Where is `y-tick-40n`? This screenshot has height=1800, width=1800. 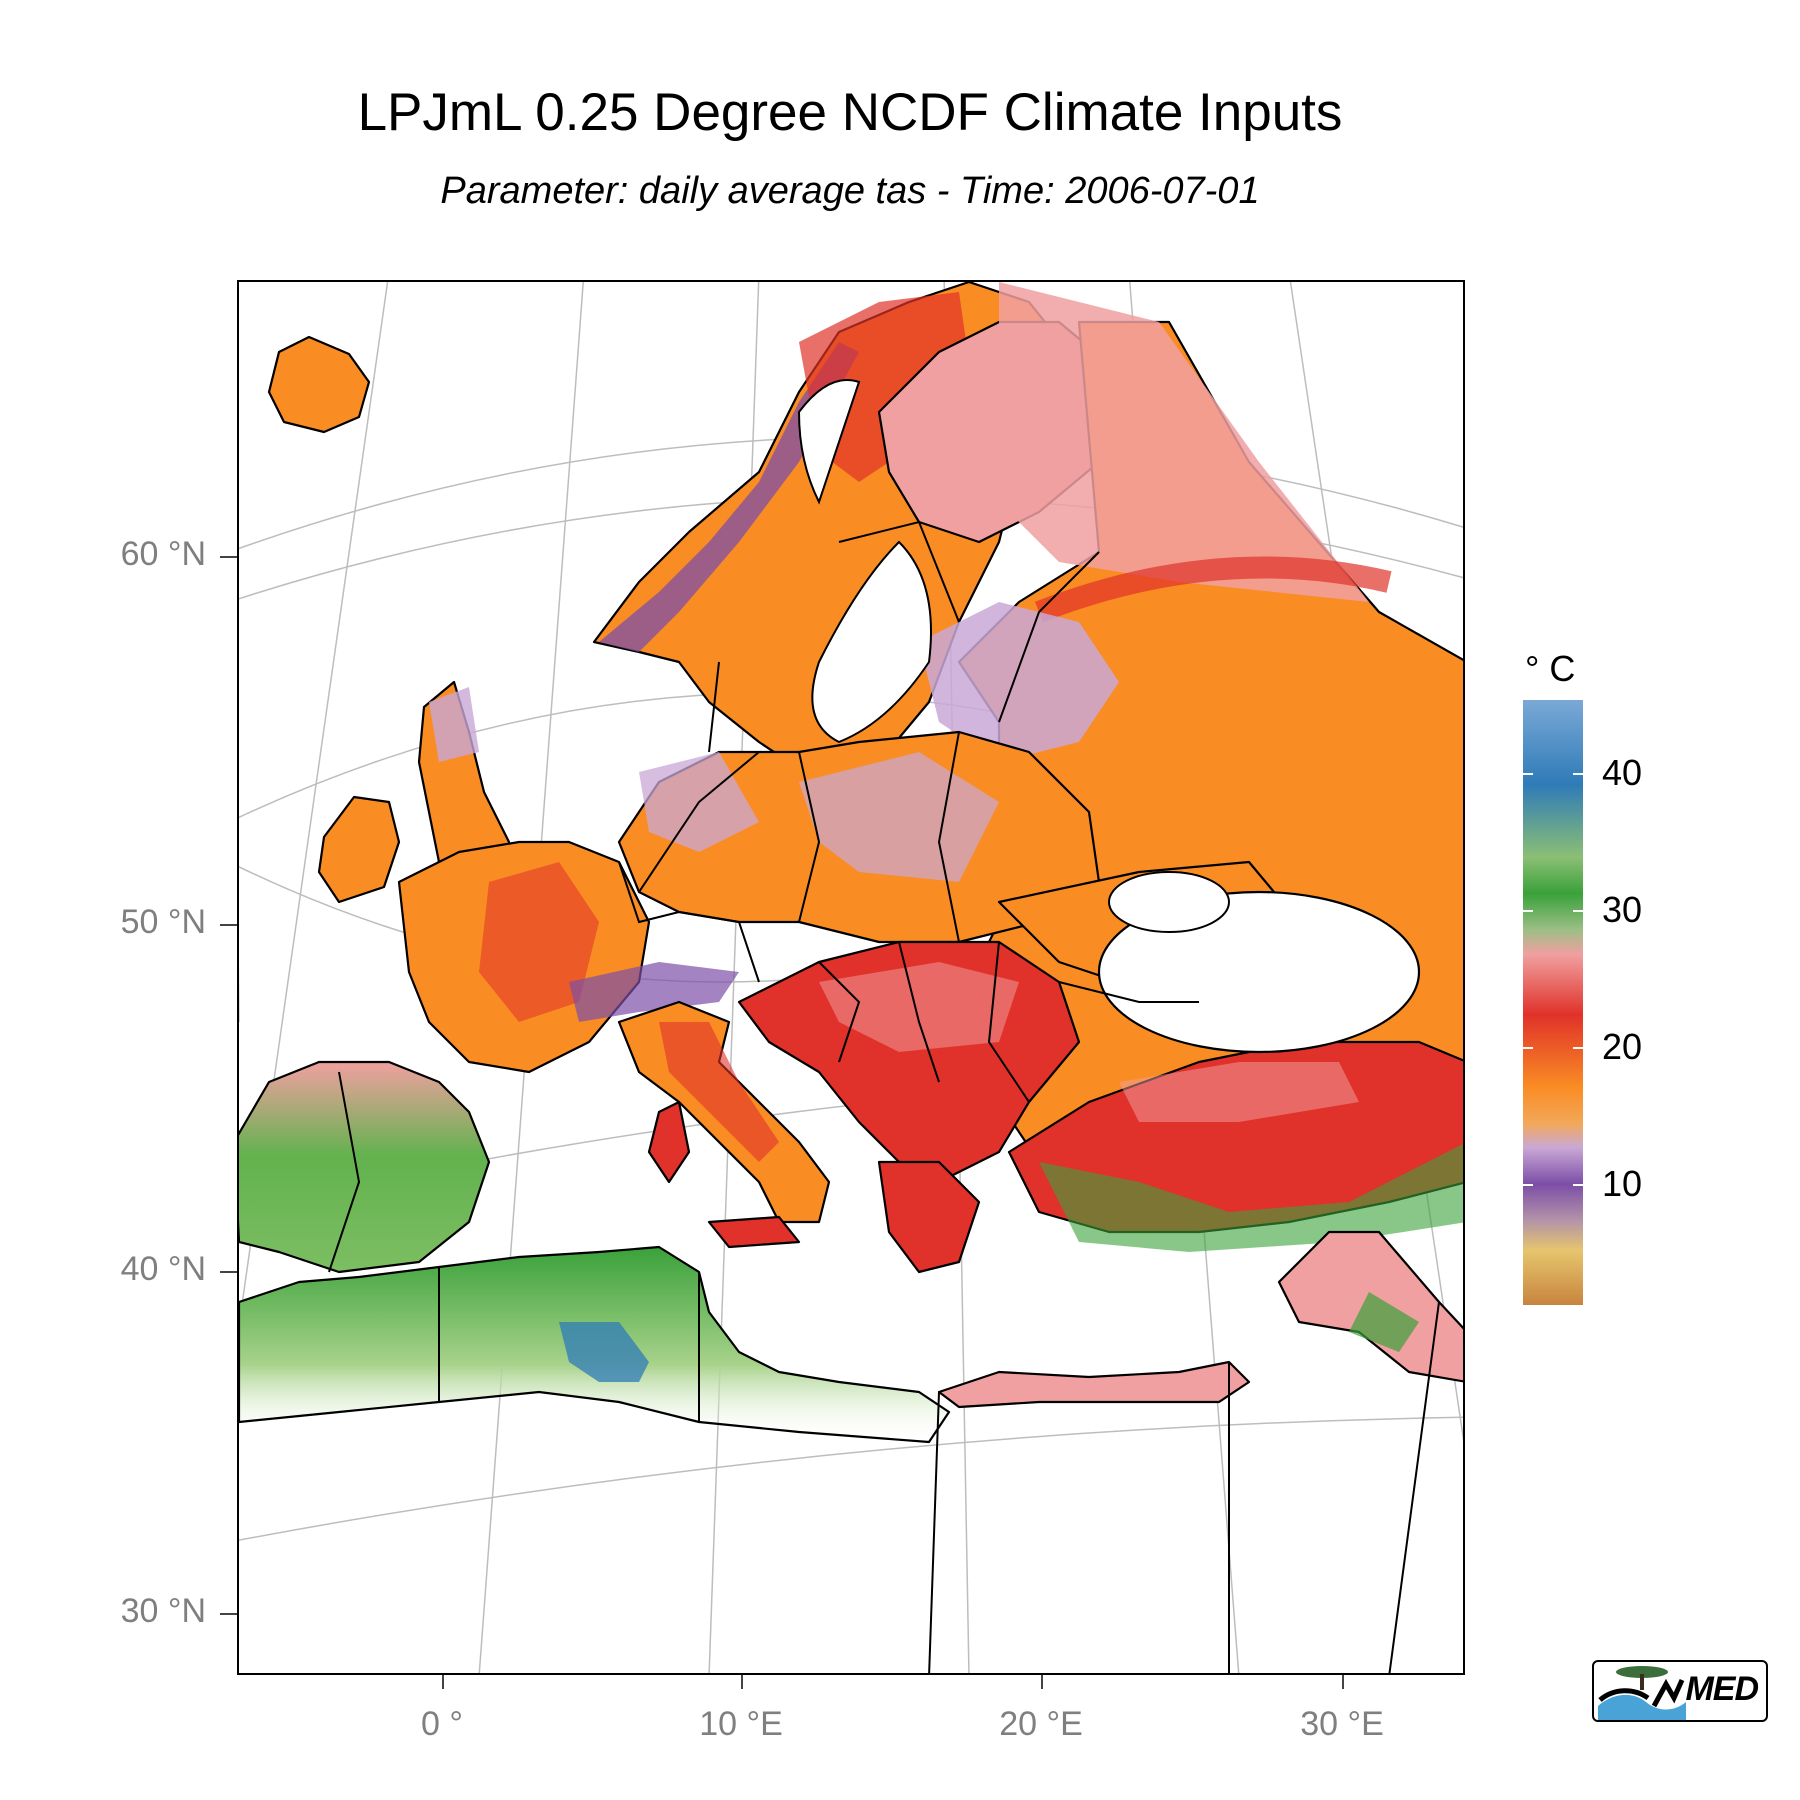
y-tick-40n is located at coordinates (228, 1272).